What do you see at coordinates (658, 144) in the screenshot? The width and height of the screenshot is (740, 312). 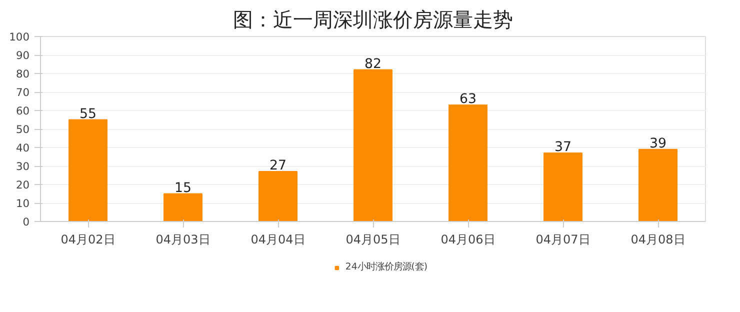 I see `data-label: 39` at bounding box center [658, 144].